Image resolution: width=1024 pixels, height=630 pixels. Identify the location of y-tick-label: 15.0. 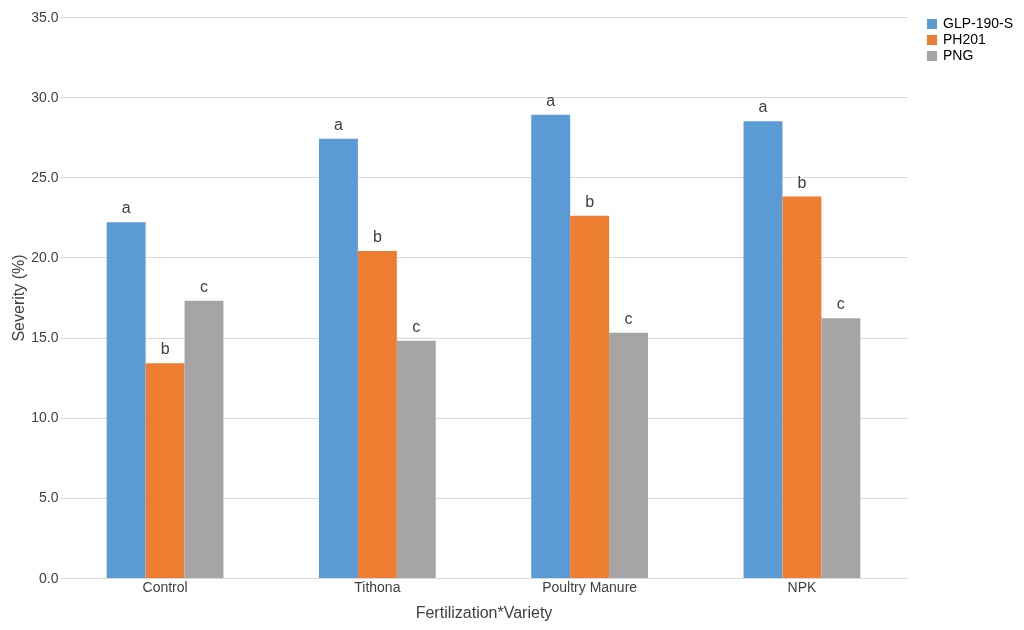
(45, 337).